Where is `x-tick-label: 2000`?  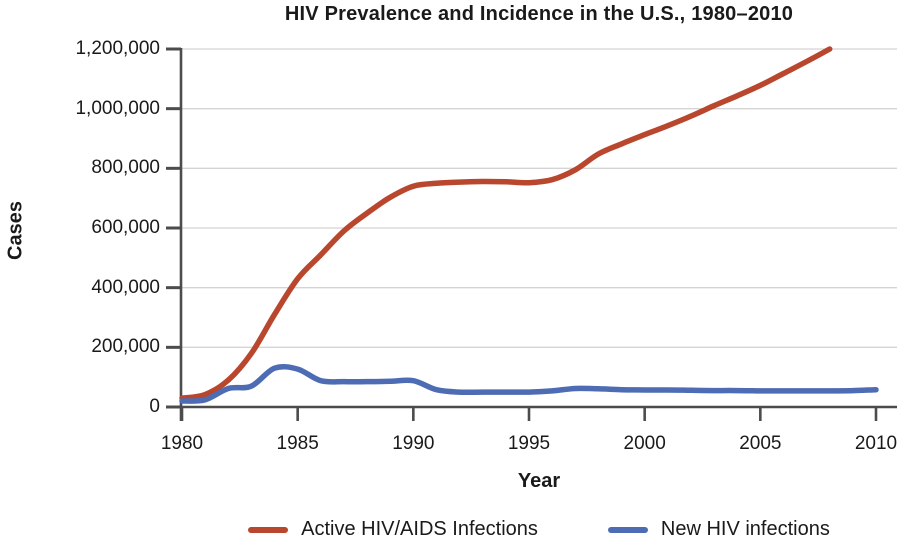
x-tick-label: 2000 is located at coordinates (644, 443).